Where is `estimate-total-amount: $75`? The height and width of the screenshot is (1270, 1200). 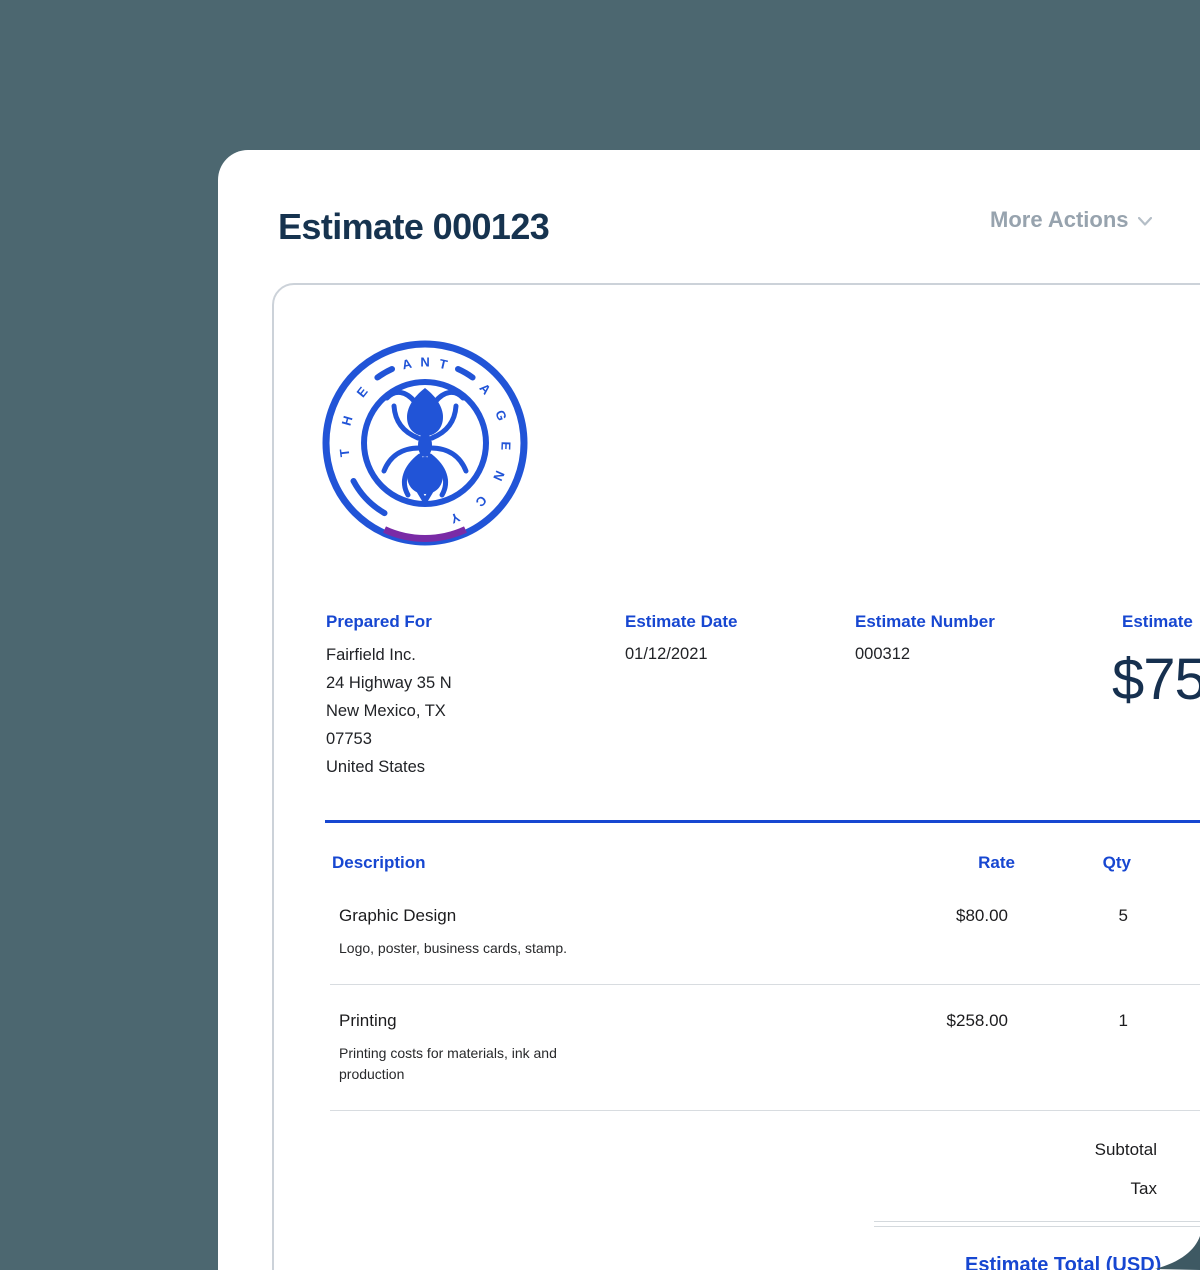 estimate-total-amount: $75 is located at coordinates (1156, 679).